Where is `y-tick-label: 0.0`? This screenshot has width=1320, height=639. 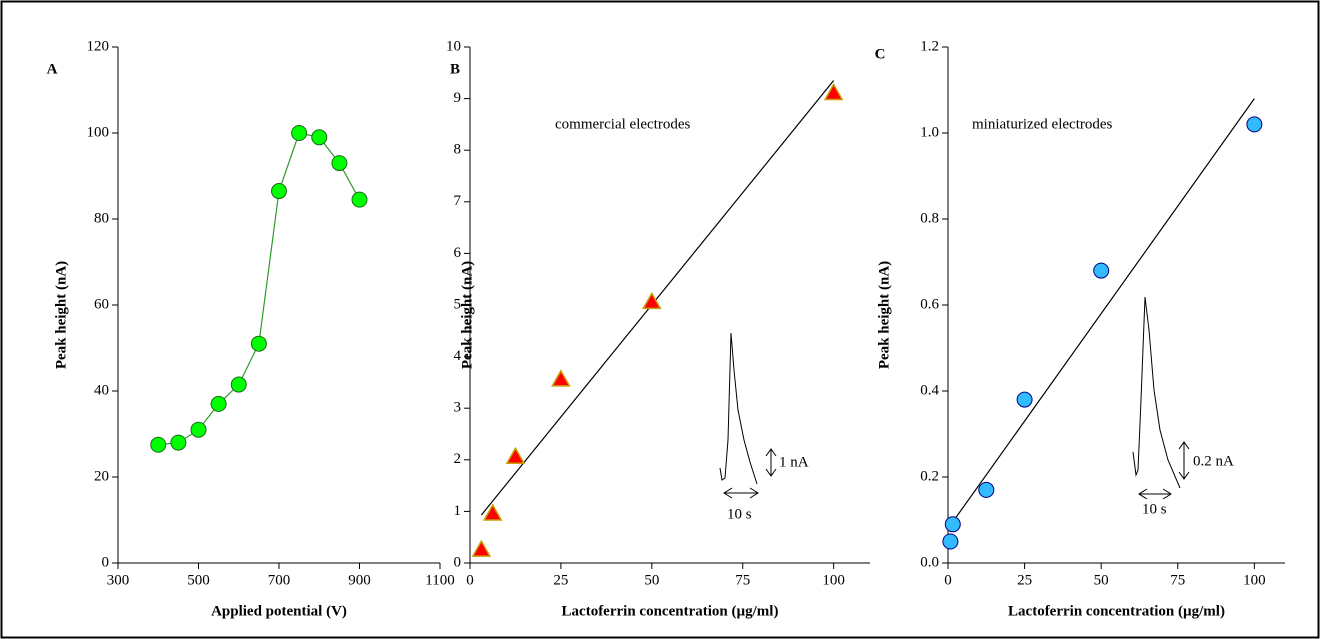
y-tick-label: 0.0 is located at coordinates (929, 562).